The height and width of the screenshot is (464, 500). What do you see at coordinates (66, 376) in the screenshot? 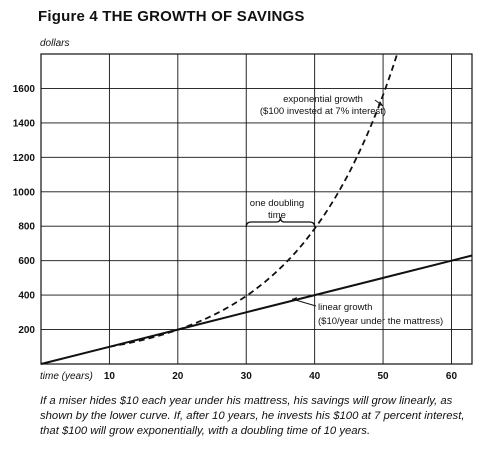
I see `x-axis-label: time (years)` at bounding box center [66, 376].